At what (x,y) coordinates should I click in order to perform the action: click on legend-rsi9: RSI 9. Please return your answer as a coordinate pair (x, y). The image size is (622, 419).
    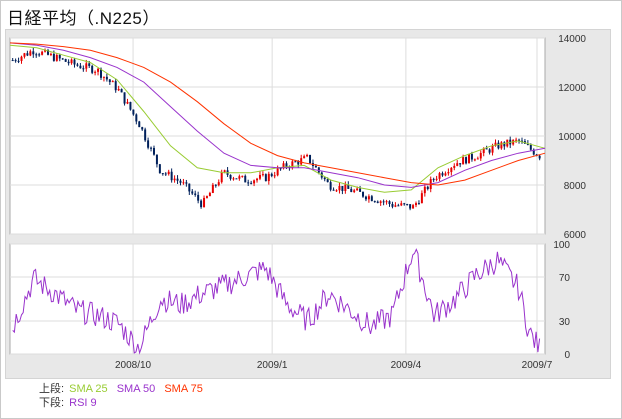
    Looking at the image, I should click on (83, 403).